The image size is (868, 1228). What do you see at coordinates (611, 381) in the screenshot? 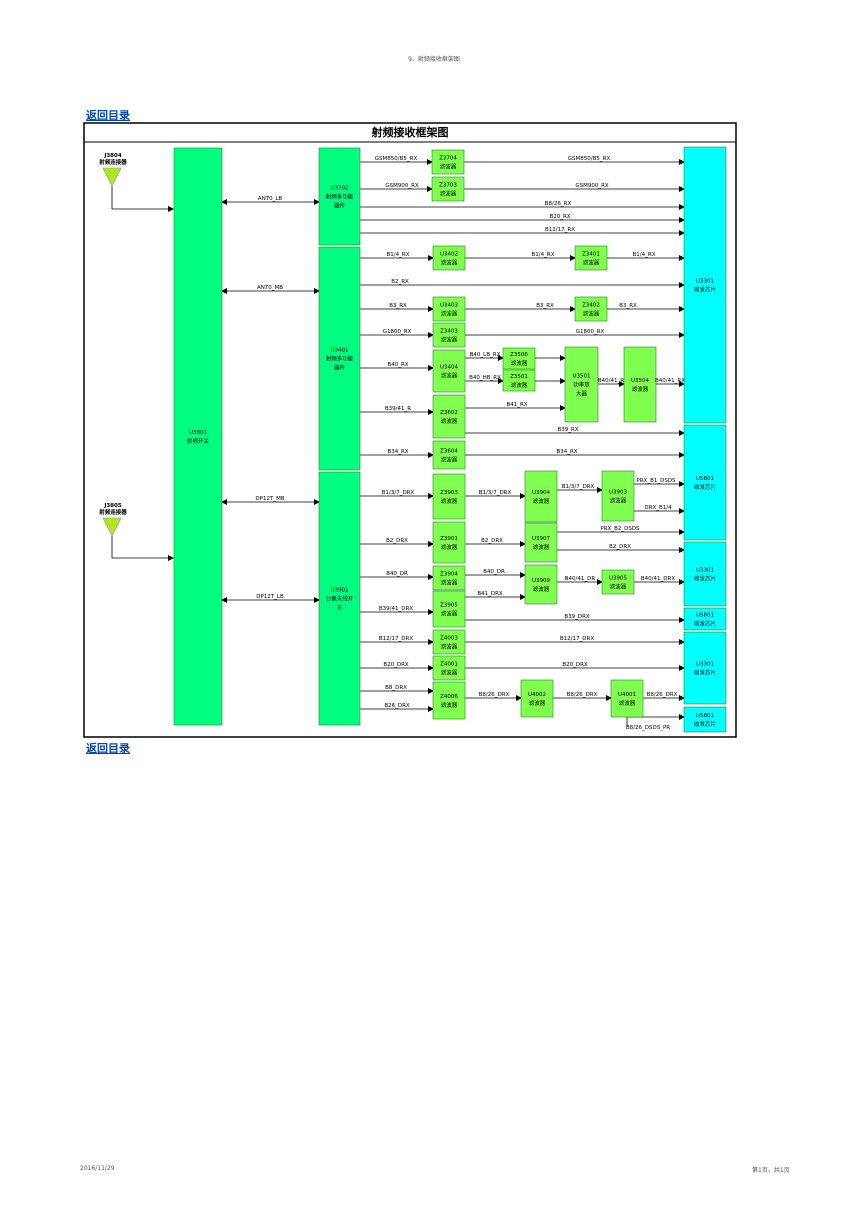
I see `signal-label: B40/41_R` at bounding box center [611, 381].